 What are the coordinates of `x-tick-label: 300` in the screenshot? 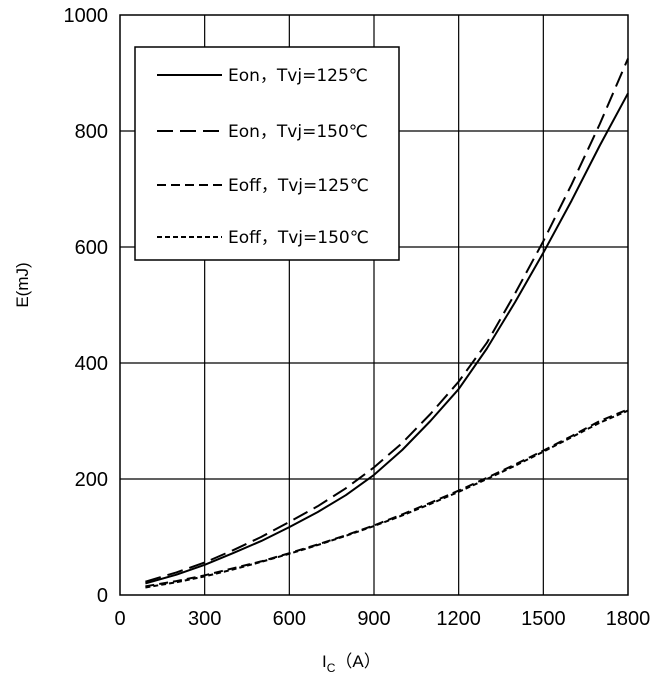 It's located at (204, 619).